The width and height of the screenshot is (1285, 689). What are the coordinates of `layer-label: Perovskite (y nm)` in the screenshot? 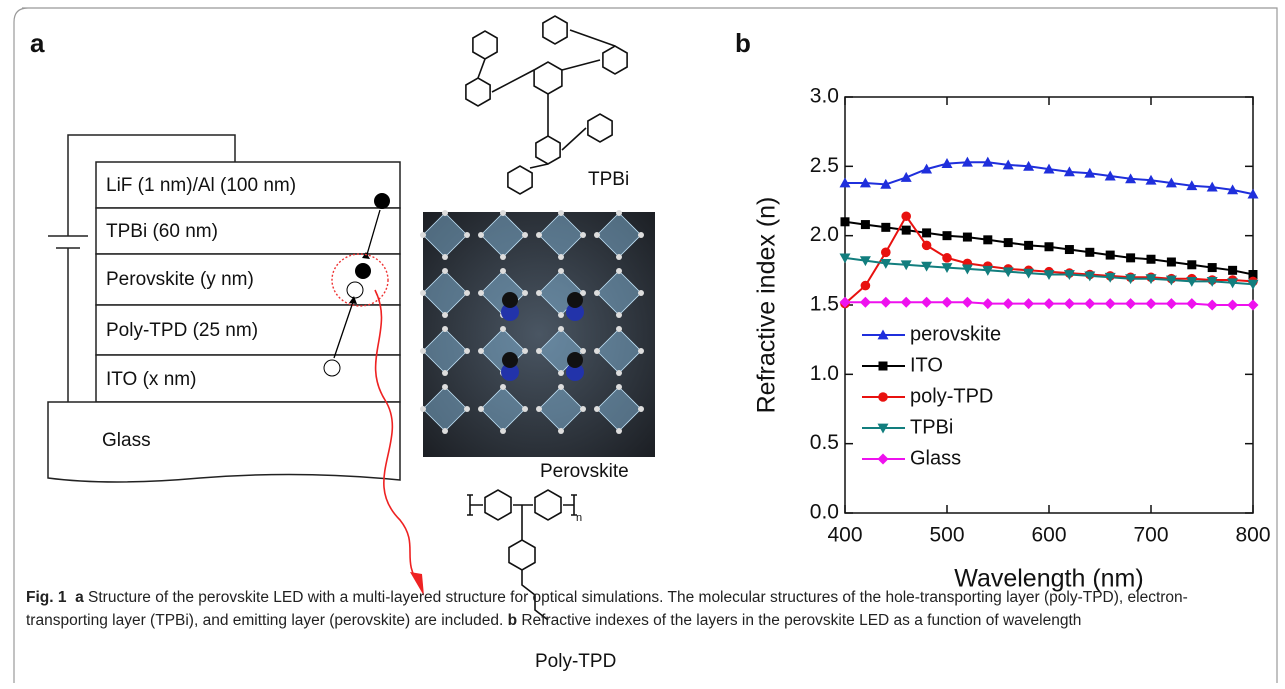 It's located at (180, 279).